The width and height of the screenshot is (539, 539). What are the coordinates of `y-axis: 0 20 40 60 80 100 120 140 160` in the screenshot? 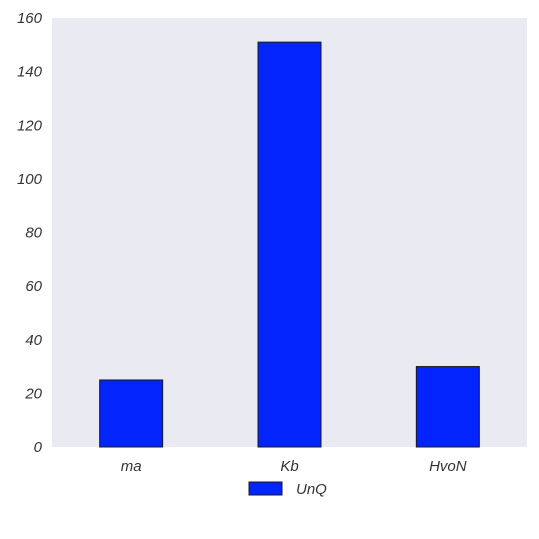 It's located at (30, 233).